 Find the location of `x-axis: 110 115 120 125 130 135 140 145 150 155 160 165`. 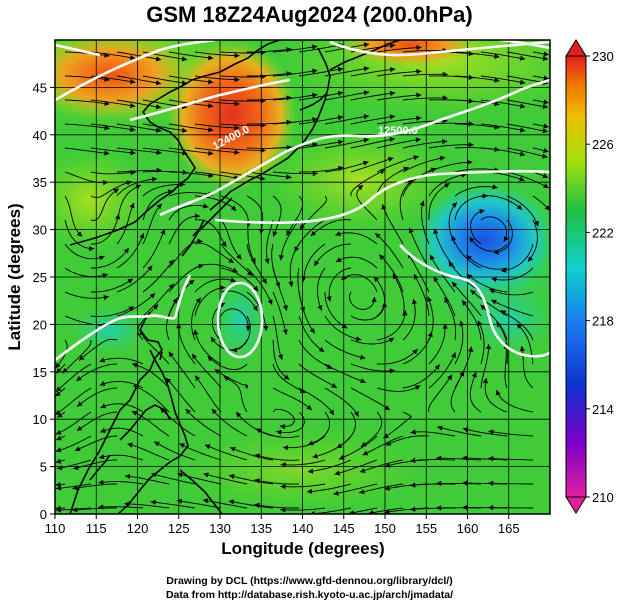

x-axis: 110 115 120 125 130 135 140 145 150 155 160 165 is located at coordinates (282, 525).